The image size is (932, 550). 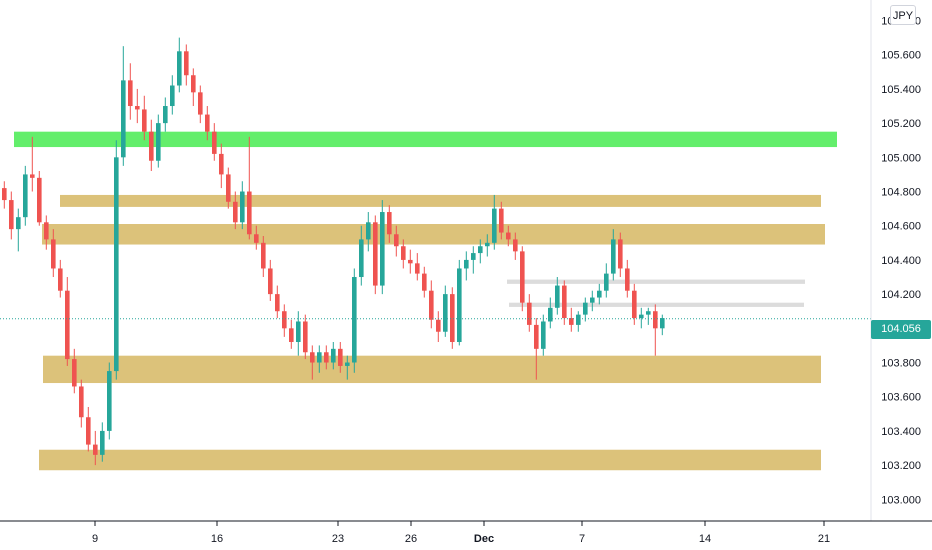 What do you see at coordinates (903, 15) in the screenshot?
I see `currency-badge: JPY` at bounding box center [903, 15].